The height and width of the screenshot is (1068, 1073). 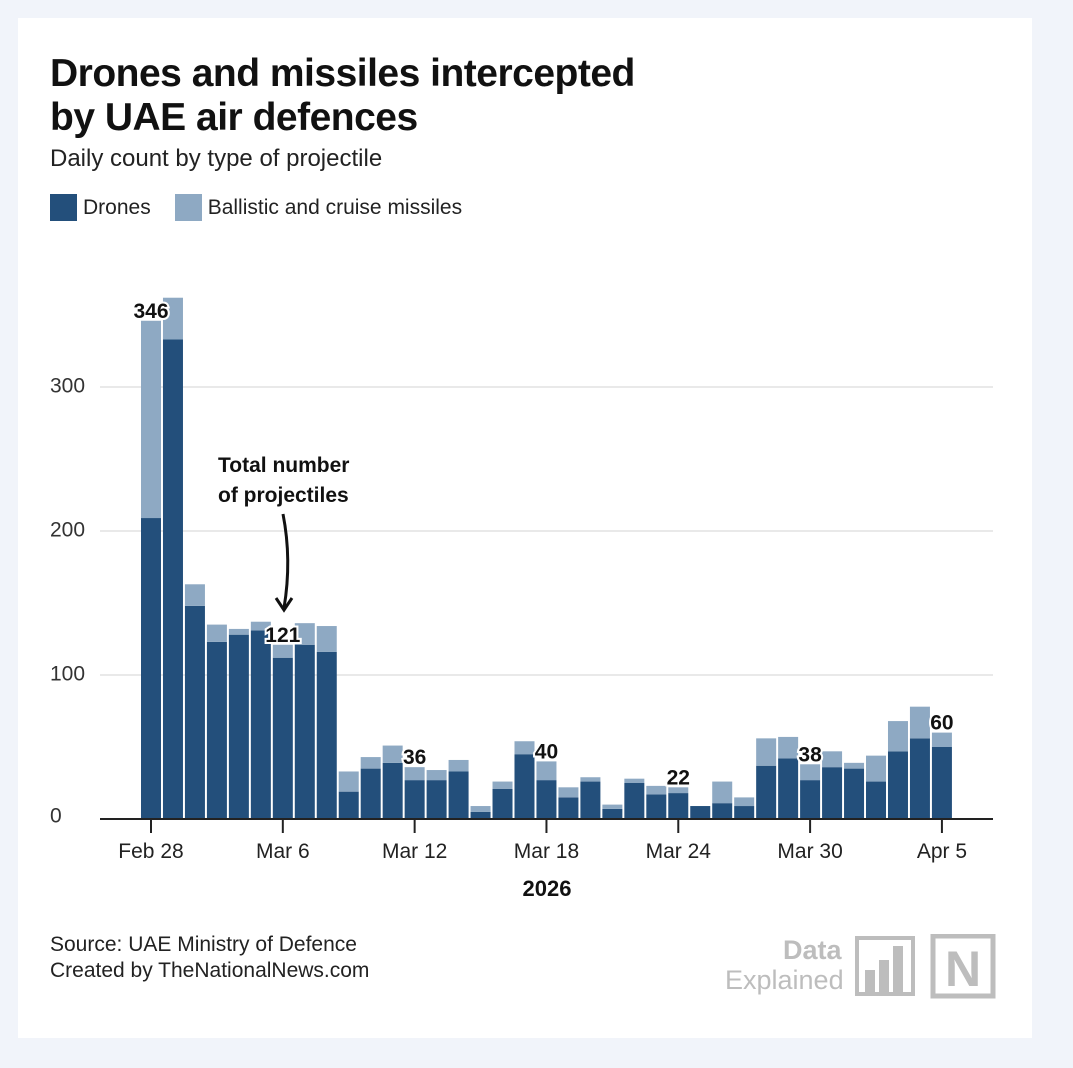 I want to click on n-logo-icon: N, so click(x=963, y=969).